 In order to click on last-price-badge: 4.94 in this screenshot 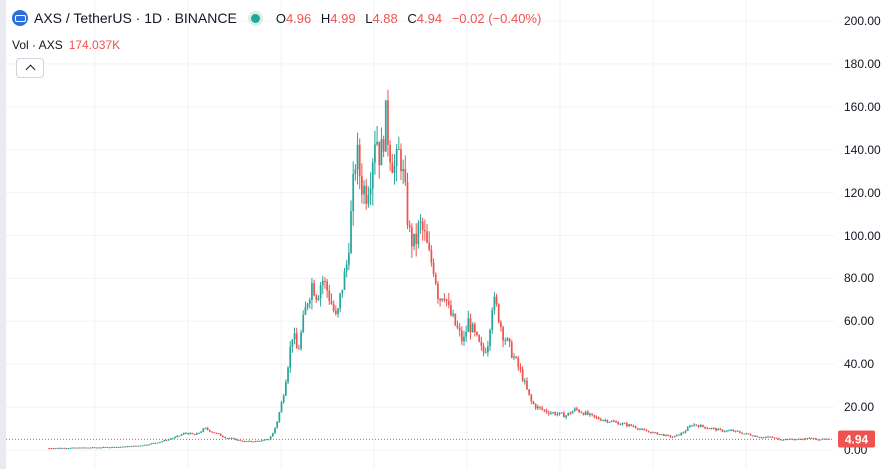, I will do `click(856, 439)`.